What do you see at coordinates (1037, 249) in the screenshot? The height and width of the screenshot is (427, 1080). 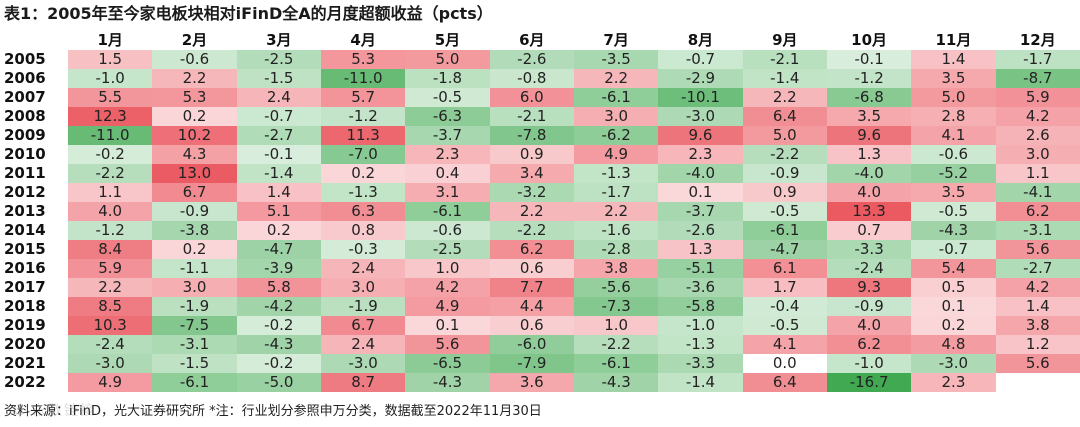 I see `heat-cell: 5.6` at bounding box center [1037, 249].